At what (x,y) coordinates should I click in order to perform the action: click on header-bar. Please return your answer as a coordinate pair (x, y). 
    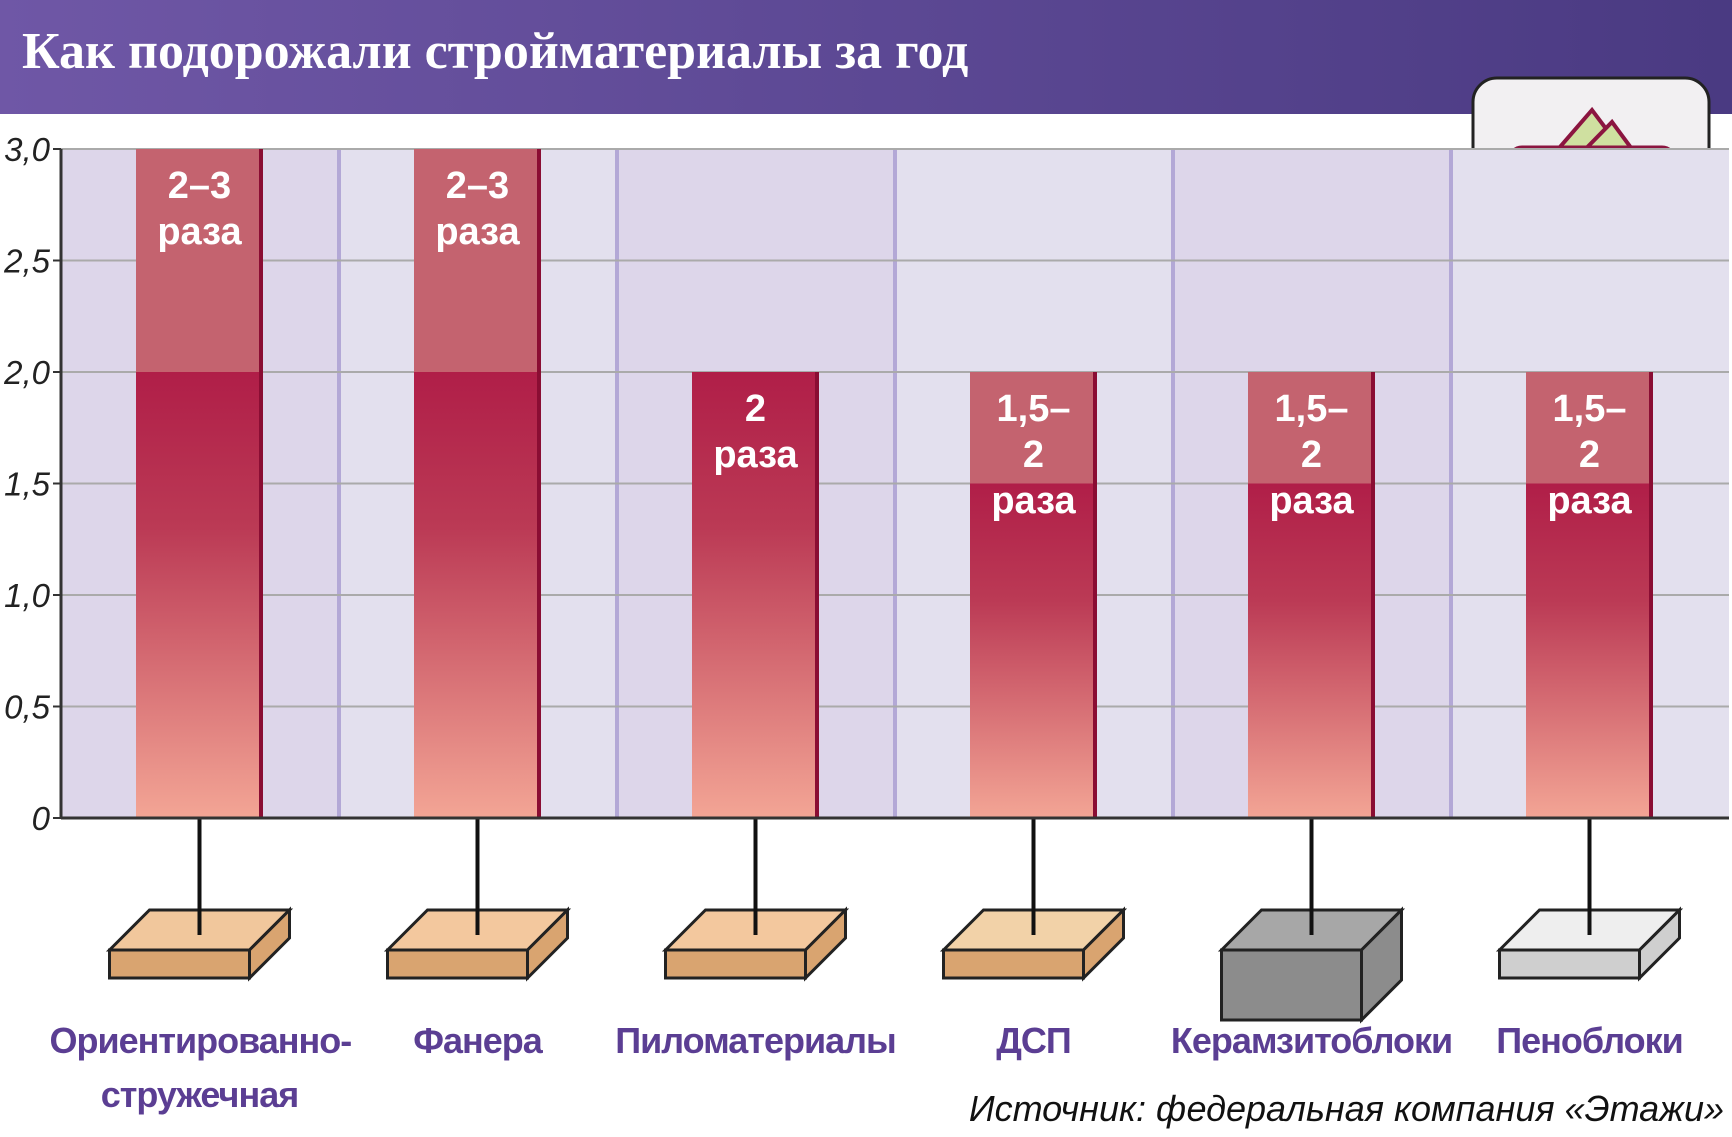
    Looking at the image, I should click on (866, 57).